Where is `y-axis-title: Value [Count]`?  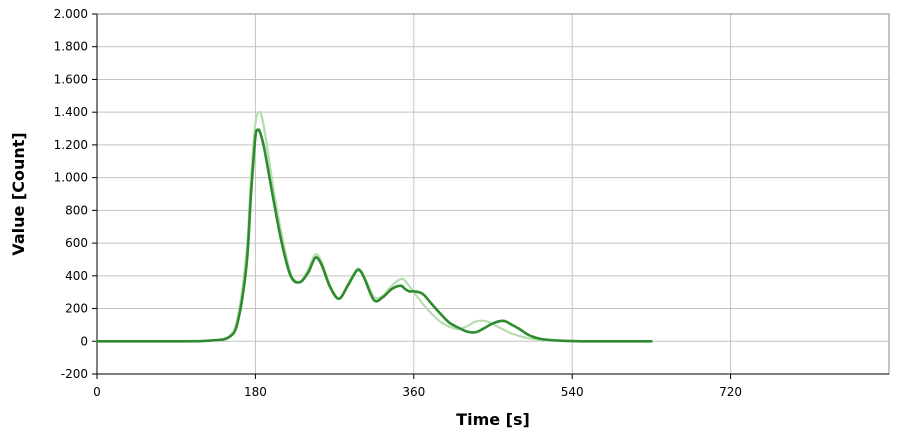 y-axis-title: Value [Count] is located at coordinates (18, 193).